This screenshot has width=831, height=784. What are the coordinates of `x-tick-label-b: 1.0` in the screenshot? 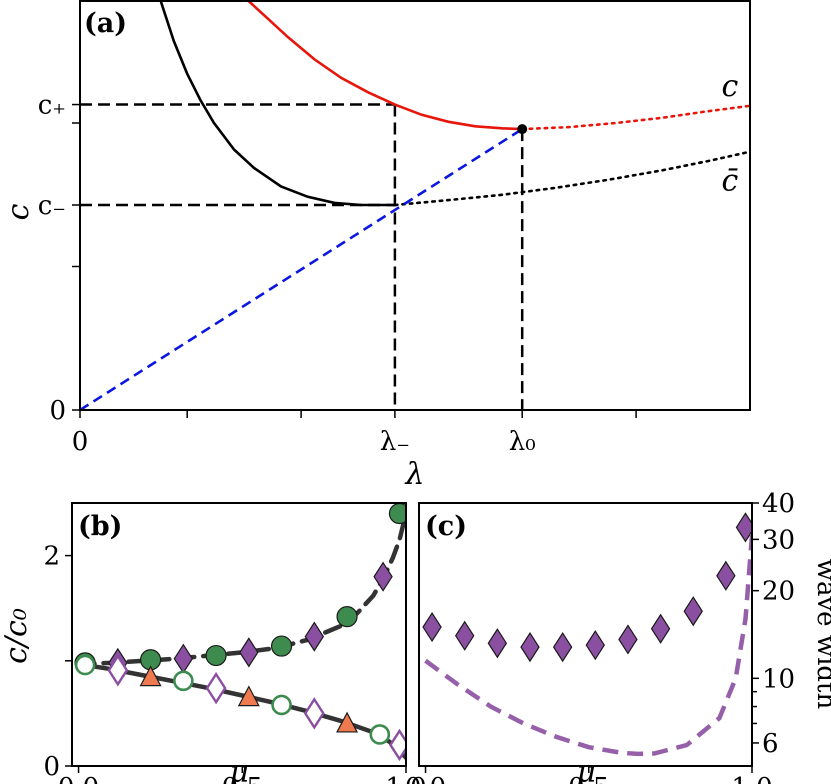 It's located at (405, 778).